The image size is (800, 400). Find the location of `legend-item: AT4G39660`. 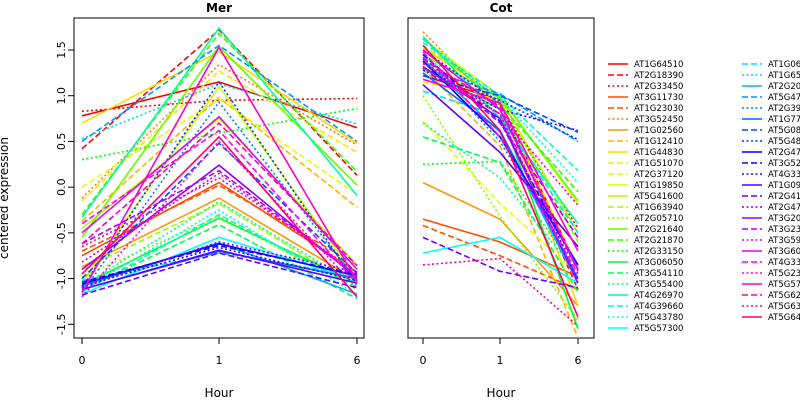

legend-item: AT4G39660 is located at coordinates (645, 307).